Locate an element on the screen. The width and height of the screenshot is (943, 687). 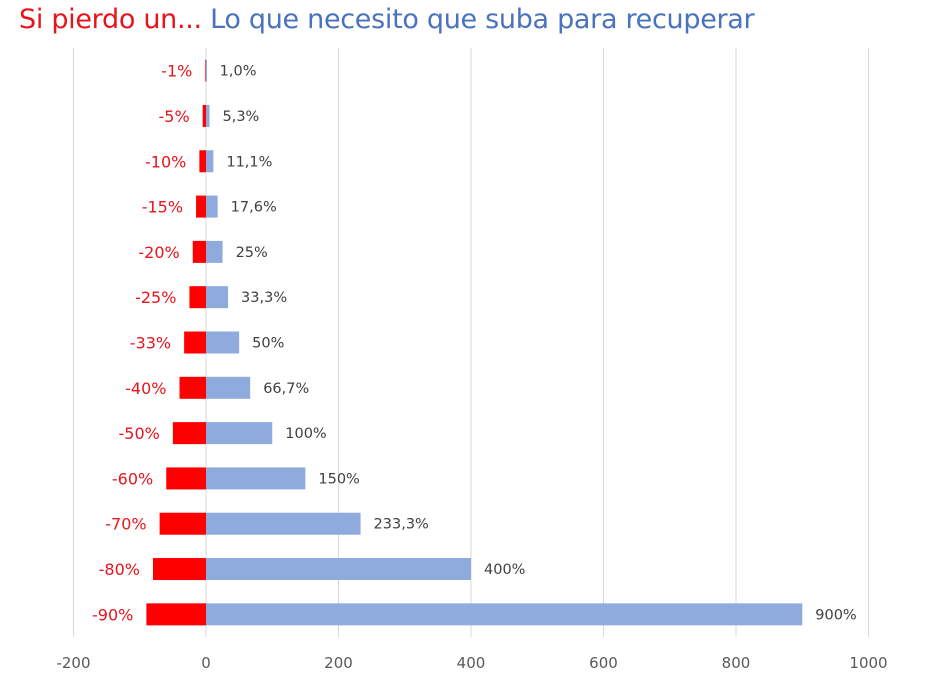
x-tick-label: 0 is located at coordinates (206, 663).